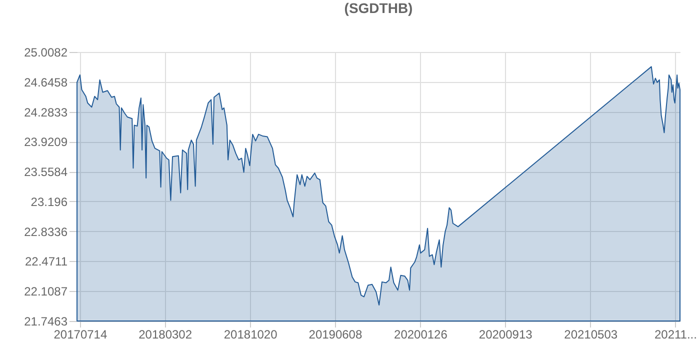 This screenshot has height=350, width=700. I want to click on y-tick-label: 21.7463, so click(46, 321).